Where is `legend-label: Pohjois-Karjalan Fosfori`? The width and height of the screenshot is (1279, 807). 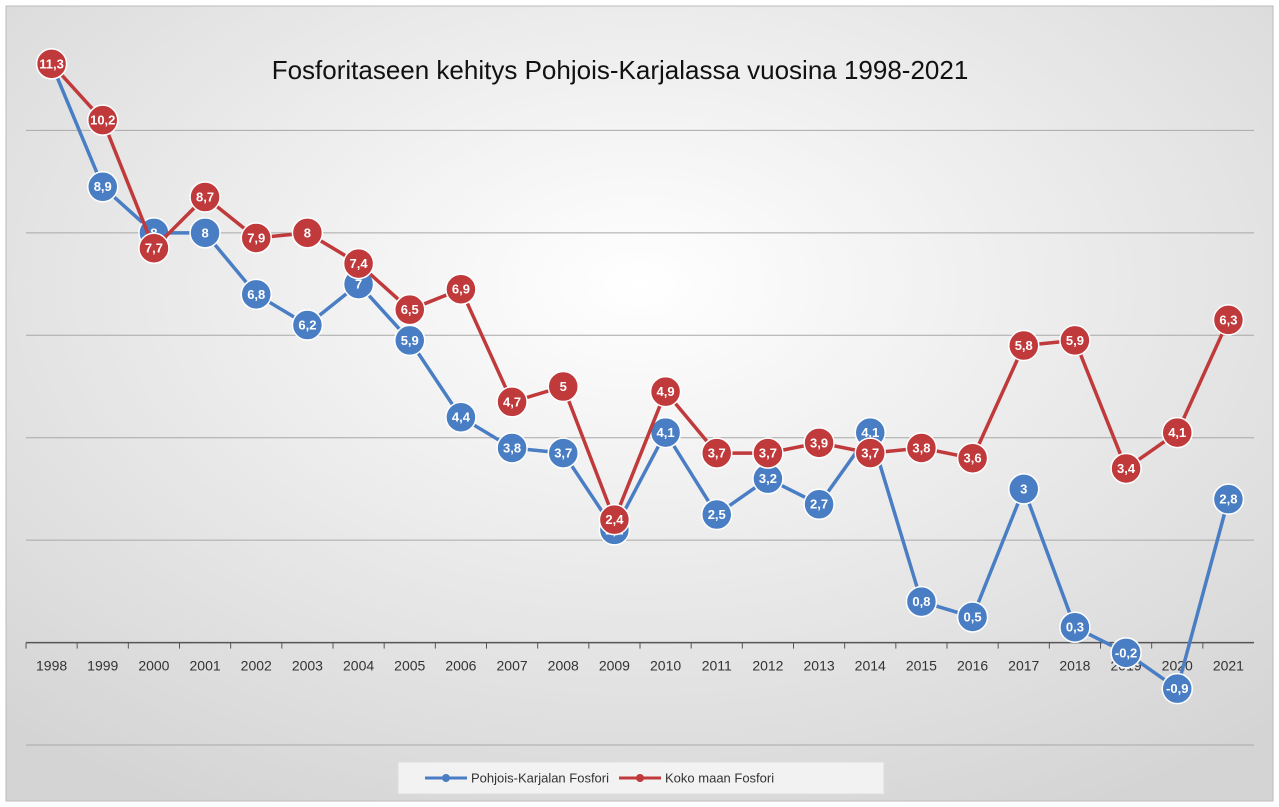 legend-label: Pohjois-Karjalan Fosfori is located at coordinates (540, 777).